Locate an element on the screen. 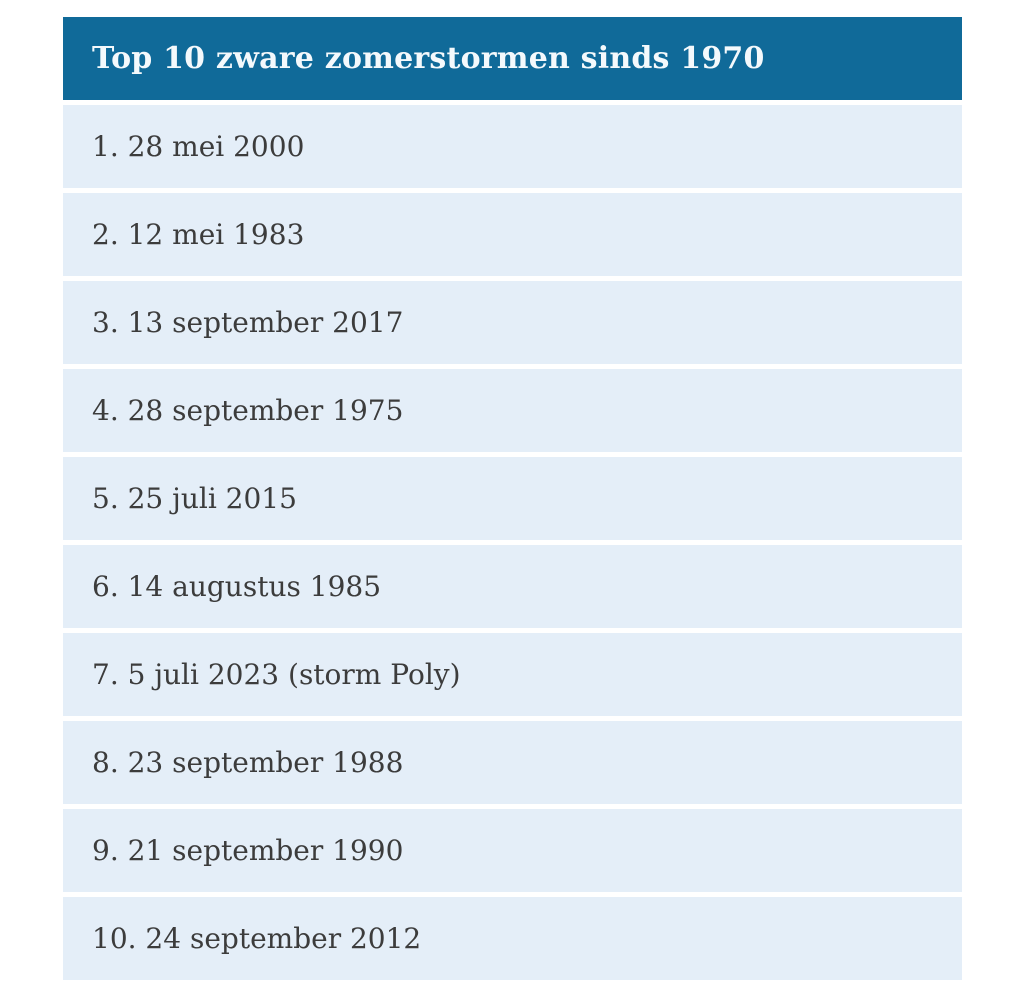  table-row: 3. 13 september 2017 is located at coordinates (512, 322).